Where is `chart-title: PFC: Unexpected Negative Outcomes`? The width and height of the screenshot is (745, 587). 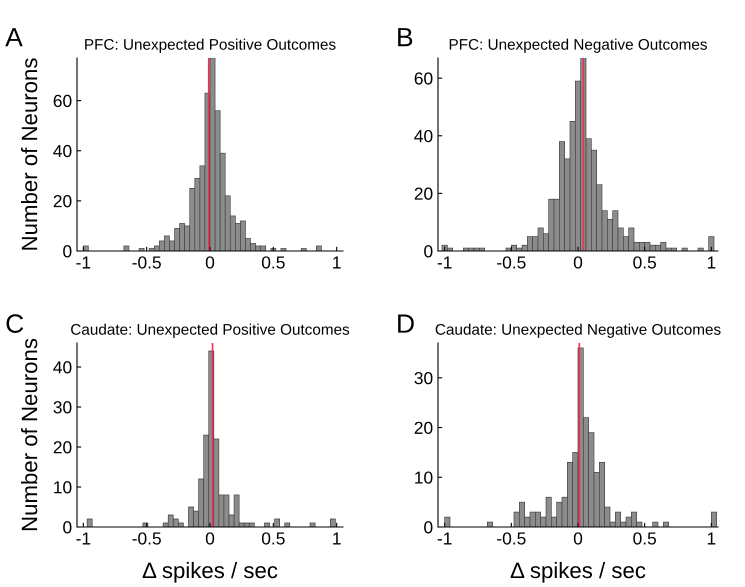 chart-title: PFC: Unexpected Negative Outcomes is located at coordinates (578, 45).